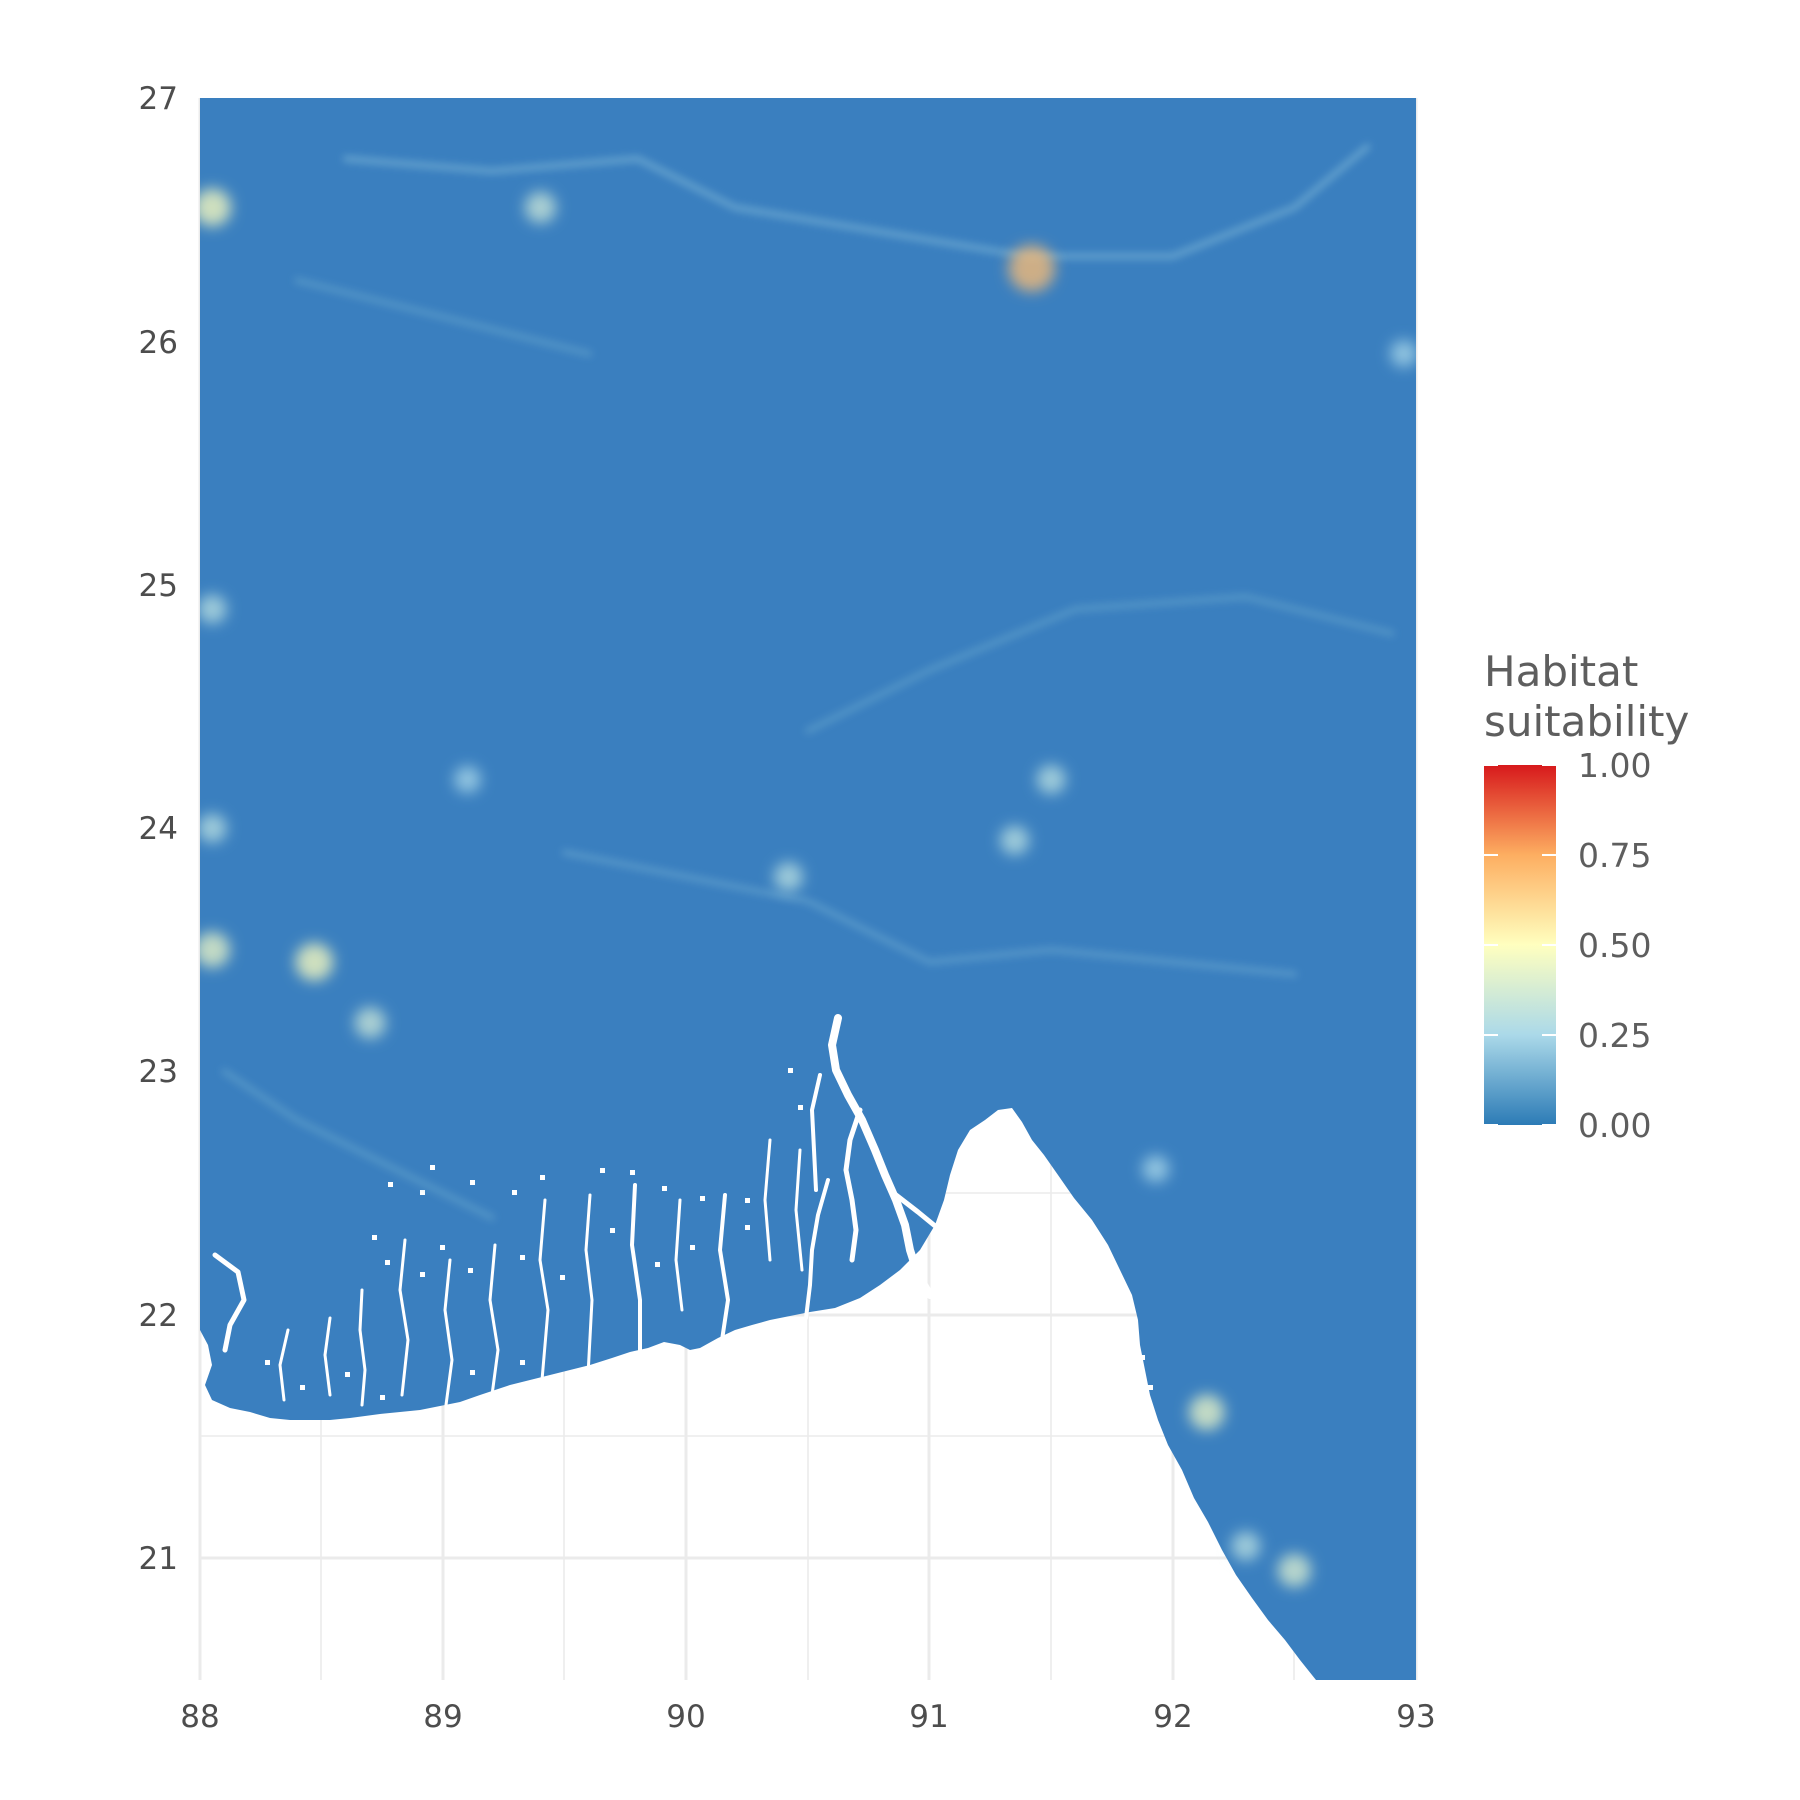  What do you see at coordinates (1614, 945) in the screenshot?
I see `legend-tick-label: 0.50` at bounding box center [1614, 945].